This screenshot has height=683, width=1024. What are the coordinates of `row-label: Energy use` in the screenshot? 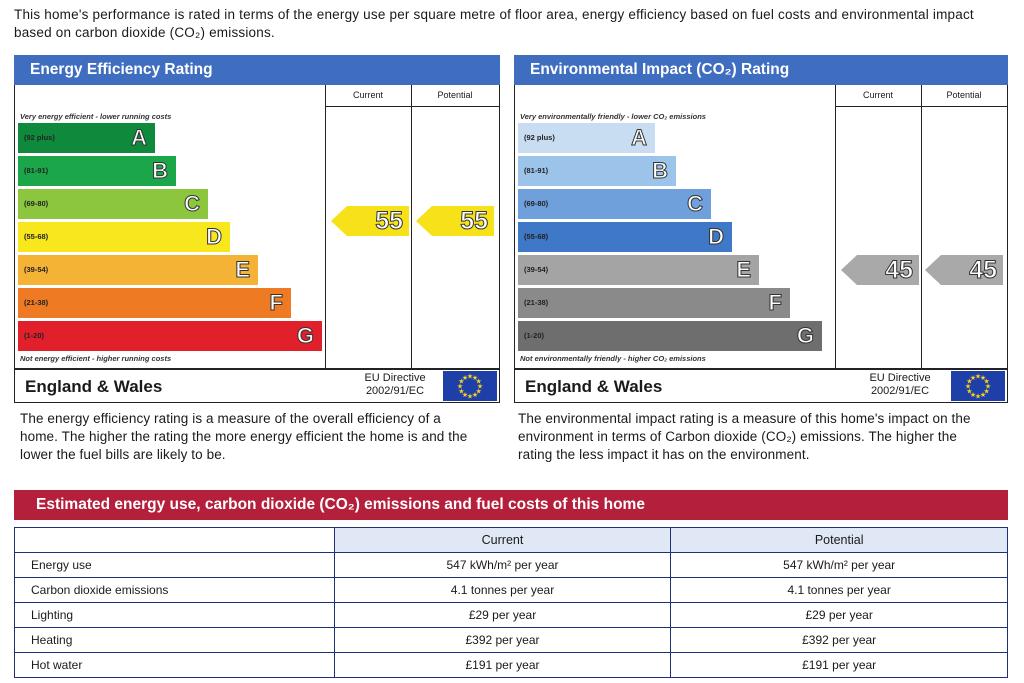 It's located at (174, 565).